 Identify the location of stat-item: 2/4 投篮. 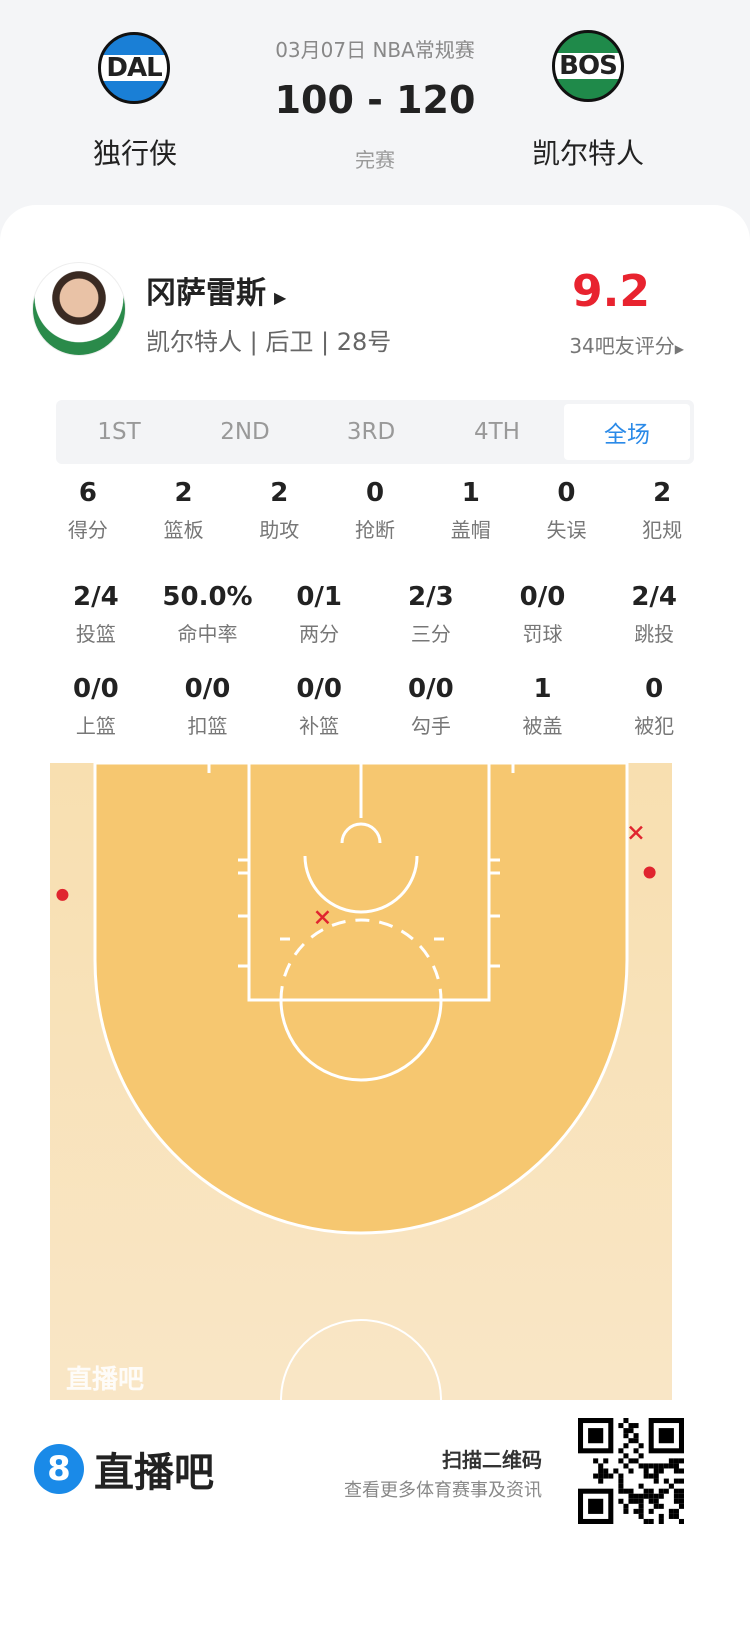
(96, 614).